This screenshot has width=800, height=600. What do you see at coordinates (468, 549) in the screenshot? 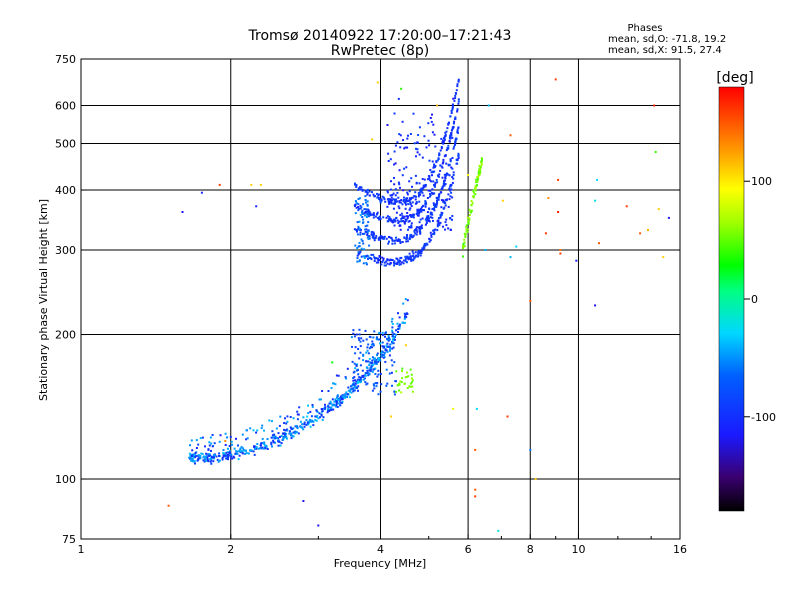
I see `x-tick-label: 6` at bounding box center [468, 549].